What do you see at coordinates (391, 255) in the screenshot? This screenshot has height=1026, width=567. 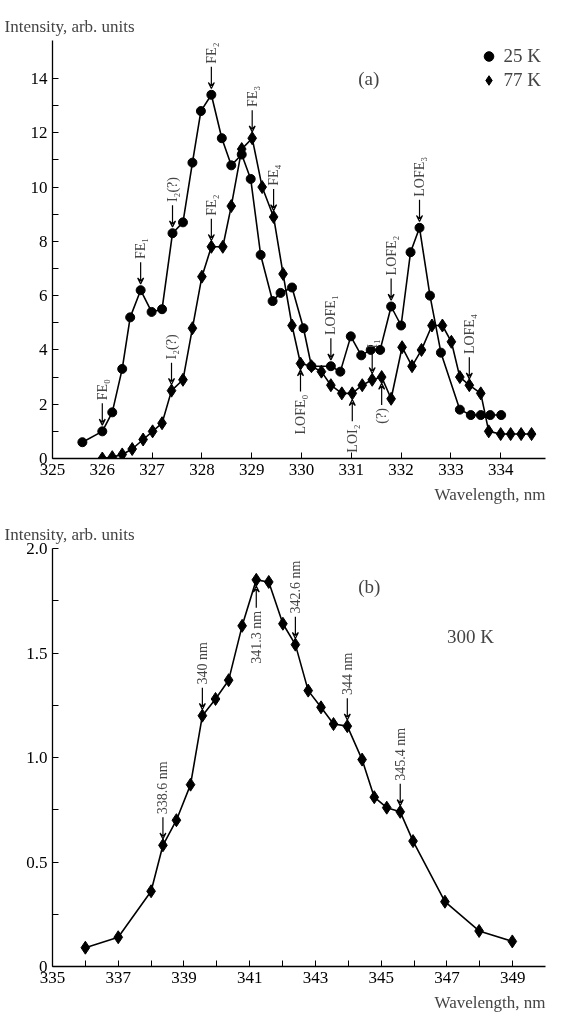 I see `annotation: LOFE₂` at bounding box center [391, 255].